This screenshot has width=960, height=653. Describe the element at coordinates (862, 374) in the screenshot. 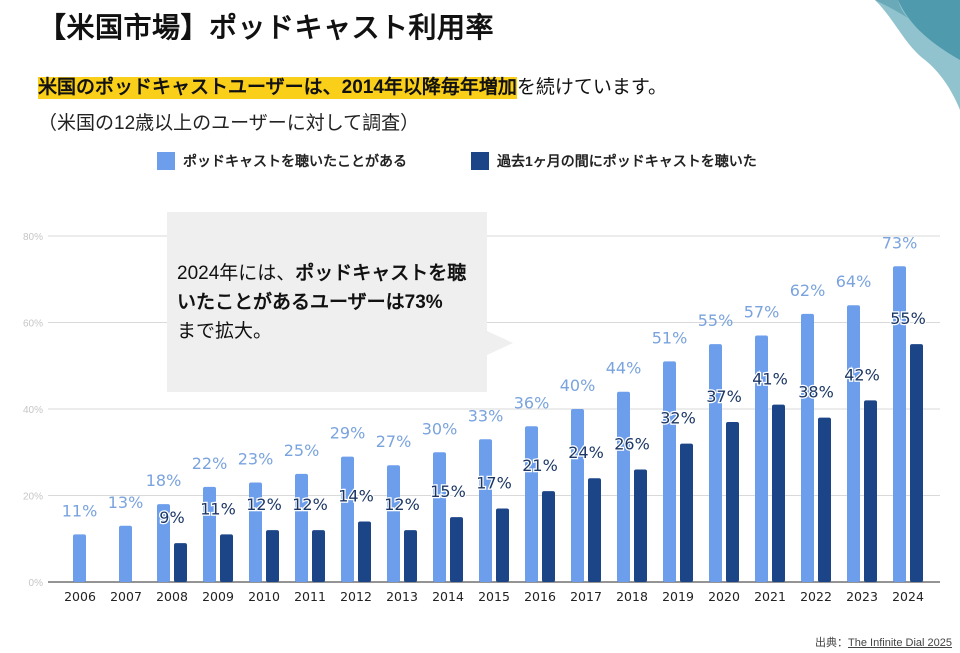

I see `data-label-monthly: 42%` at that location.